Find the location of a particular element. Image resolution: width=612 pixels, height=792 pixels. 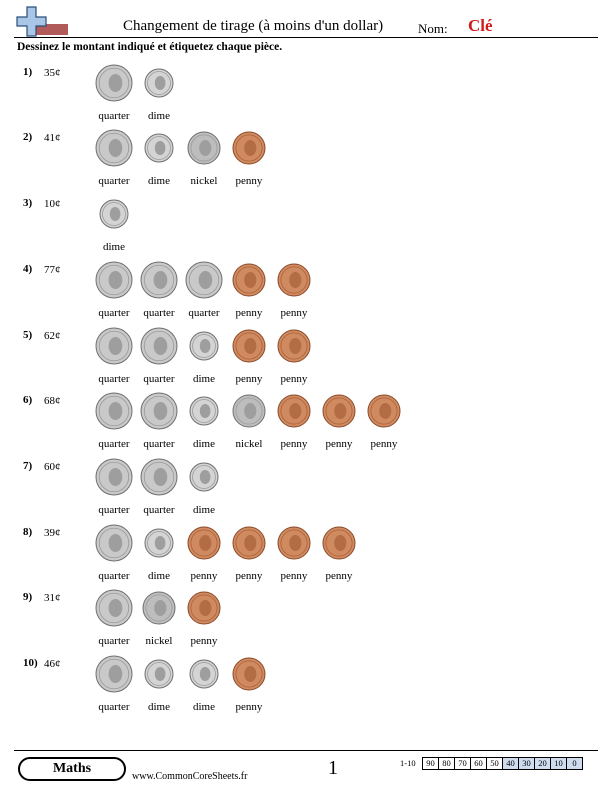

problem-amount: 77¢ is located at coordinates (52, 270).